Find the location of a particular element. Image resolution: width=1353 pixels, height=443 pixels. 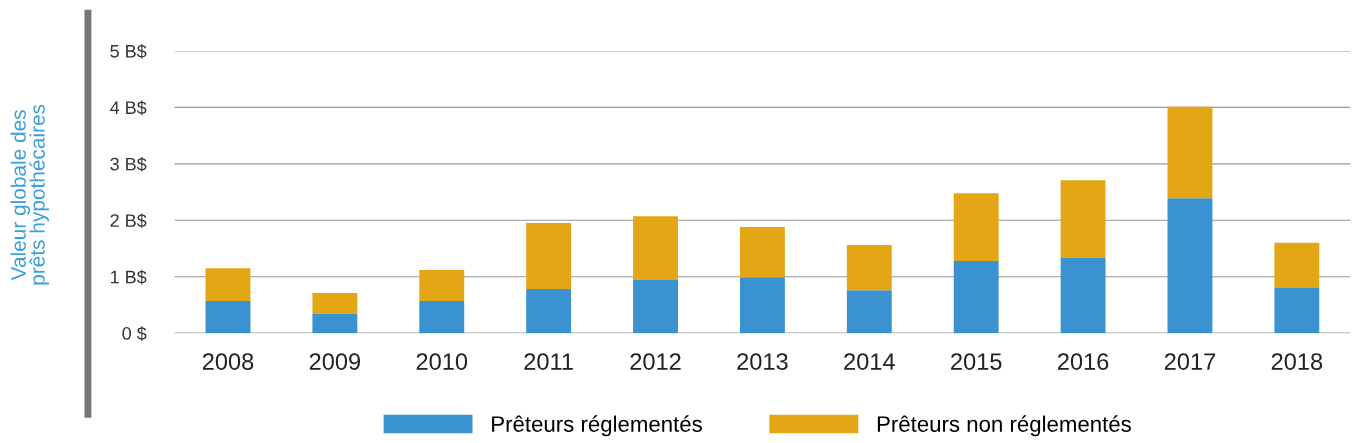

x-tick-label: 2009 is located at coordinates (335, 361).